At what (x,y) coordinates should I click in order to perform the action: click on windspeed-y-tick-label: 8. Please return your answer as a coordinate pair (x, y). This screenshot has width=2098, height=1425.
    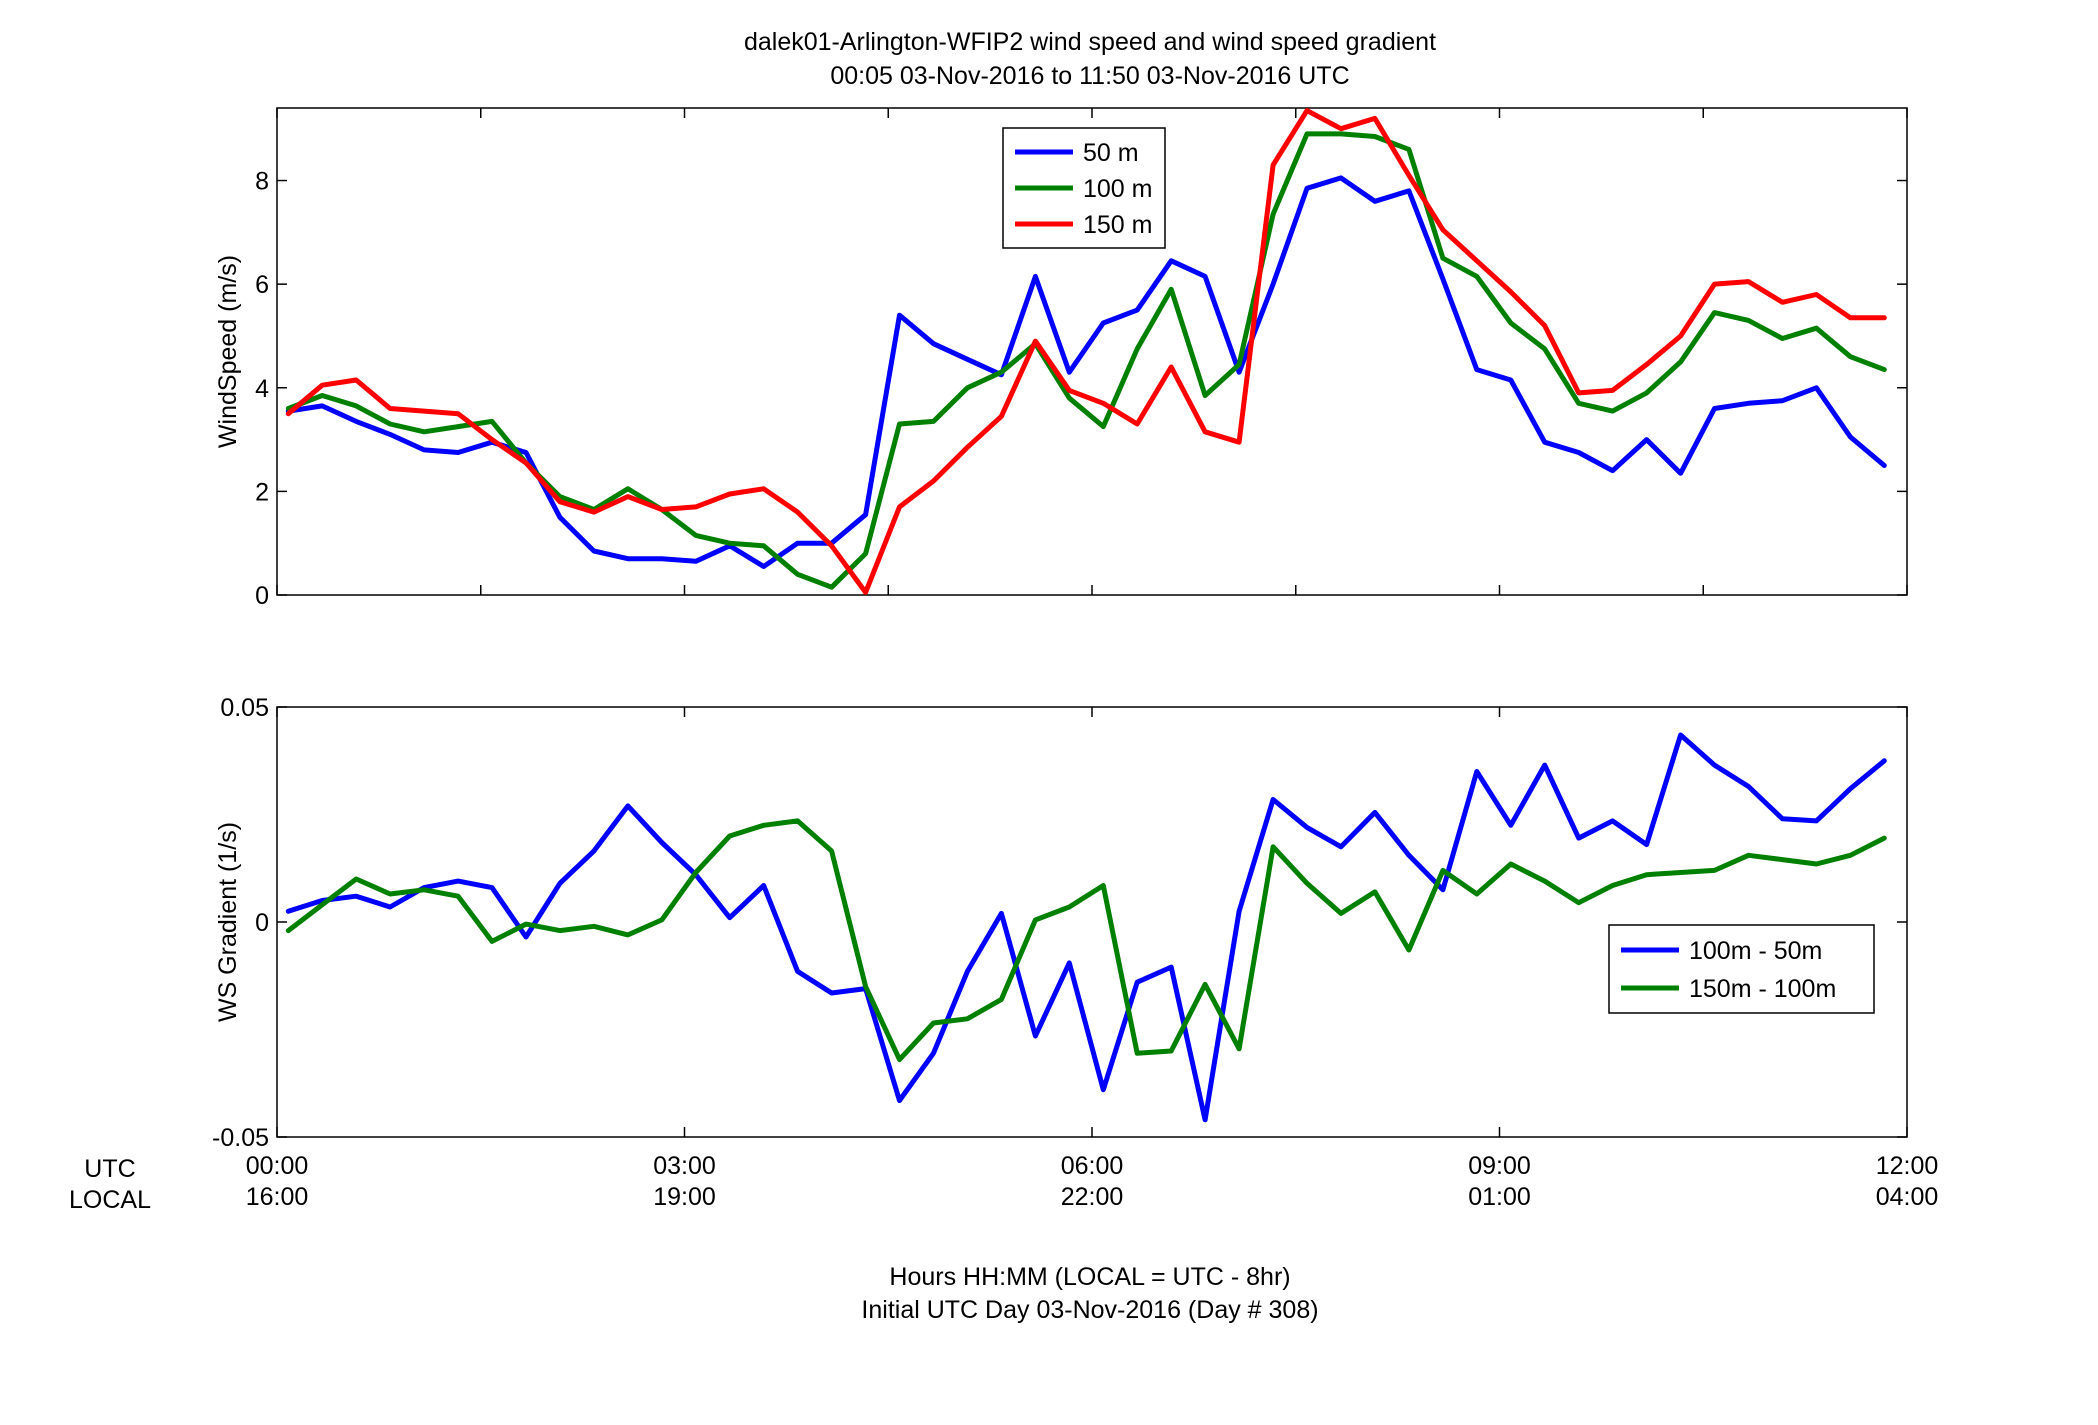
    Looking at the image, I should click on (262, 182).